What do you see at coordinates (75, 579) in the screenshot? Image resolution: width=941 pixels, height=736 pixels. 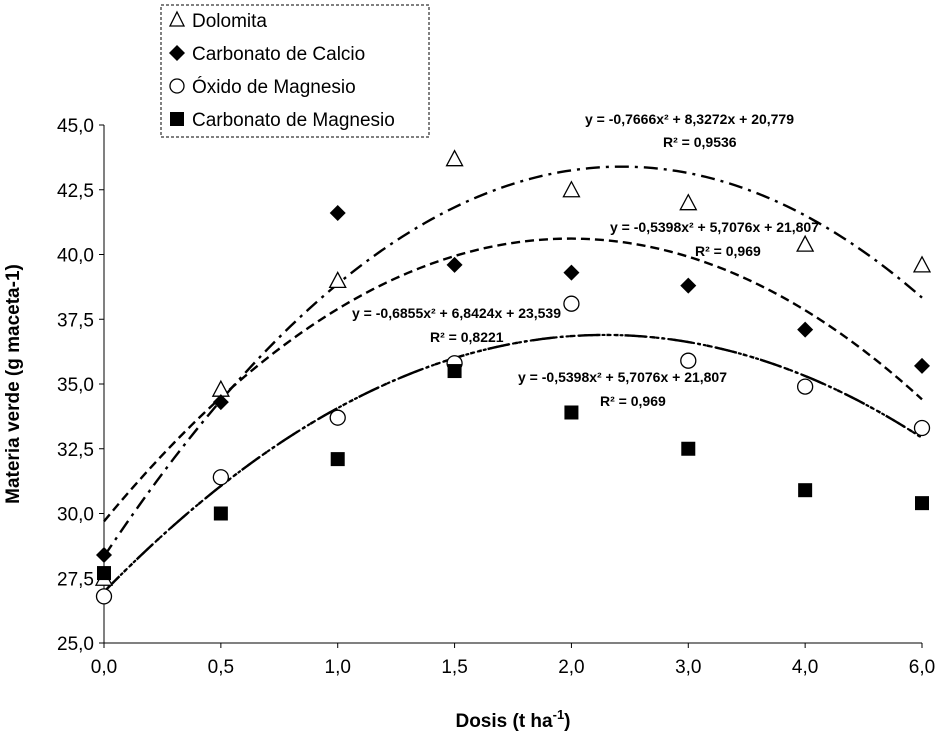 I see `y-tick-label: 27,5` at bounding box center [75, 579].